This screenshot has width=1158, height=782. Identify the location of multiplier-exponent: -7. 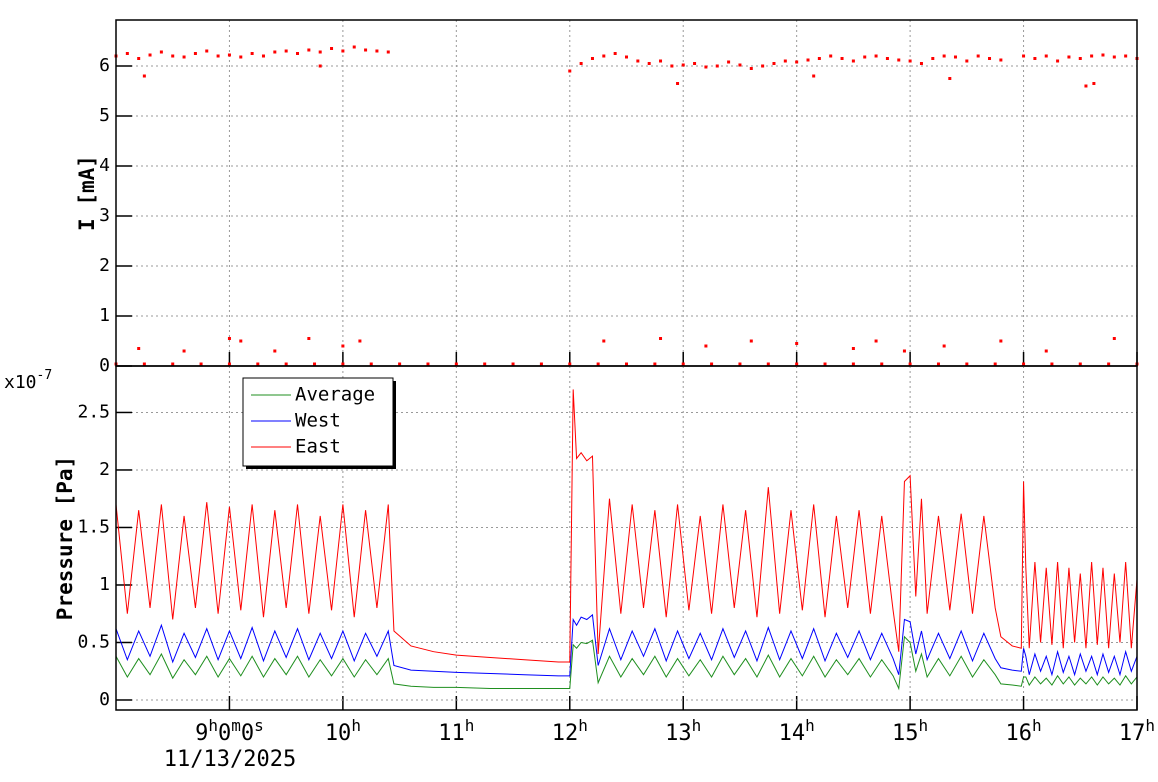
(45, 375).